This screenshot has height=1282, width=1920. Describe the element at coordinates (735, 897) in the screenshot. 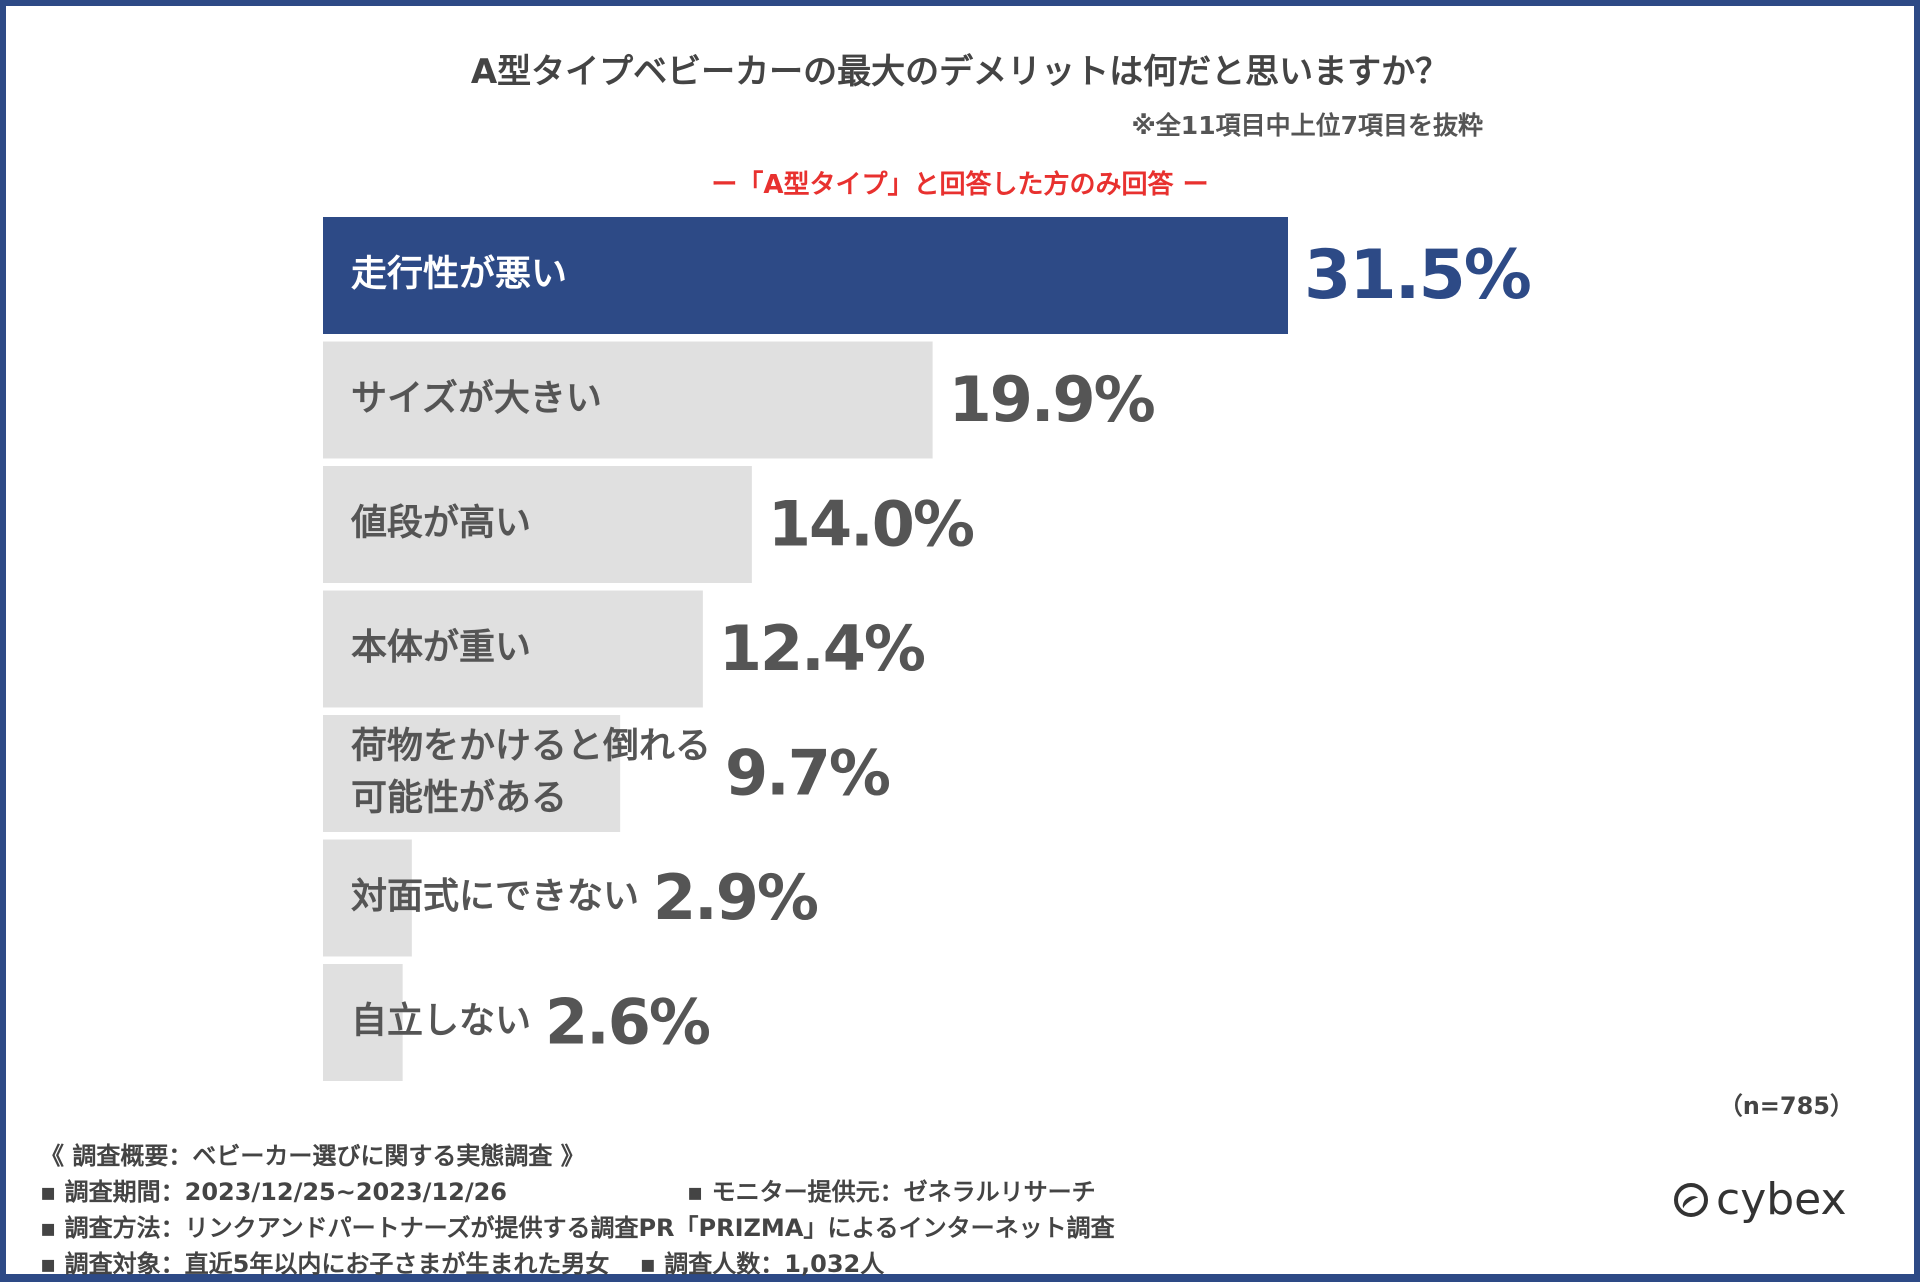

I see `value-label: 2.9%` at that location.